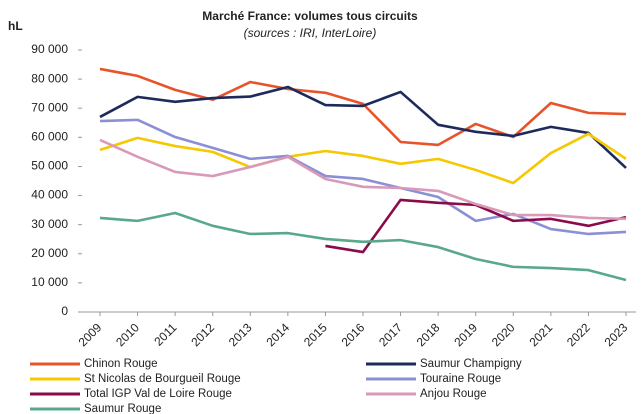 This screenshot has height=414, width=644. Describe the element at coordinates (616, 334) in the screenshot. I see `x-tick-label: 2023` at that location.